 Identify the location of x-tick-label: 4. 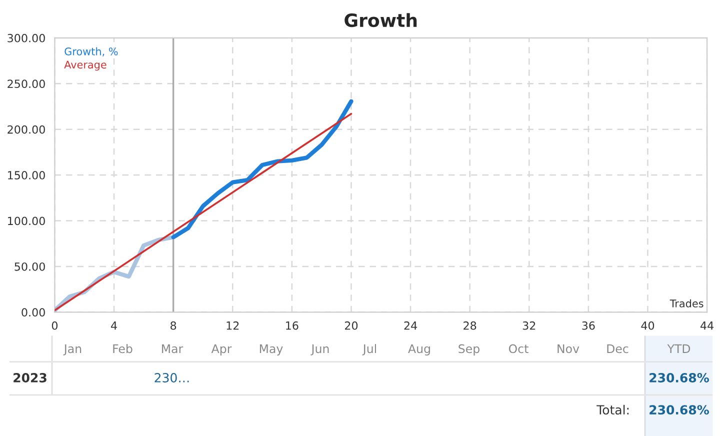
(114, 326).